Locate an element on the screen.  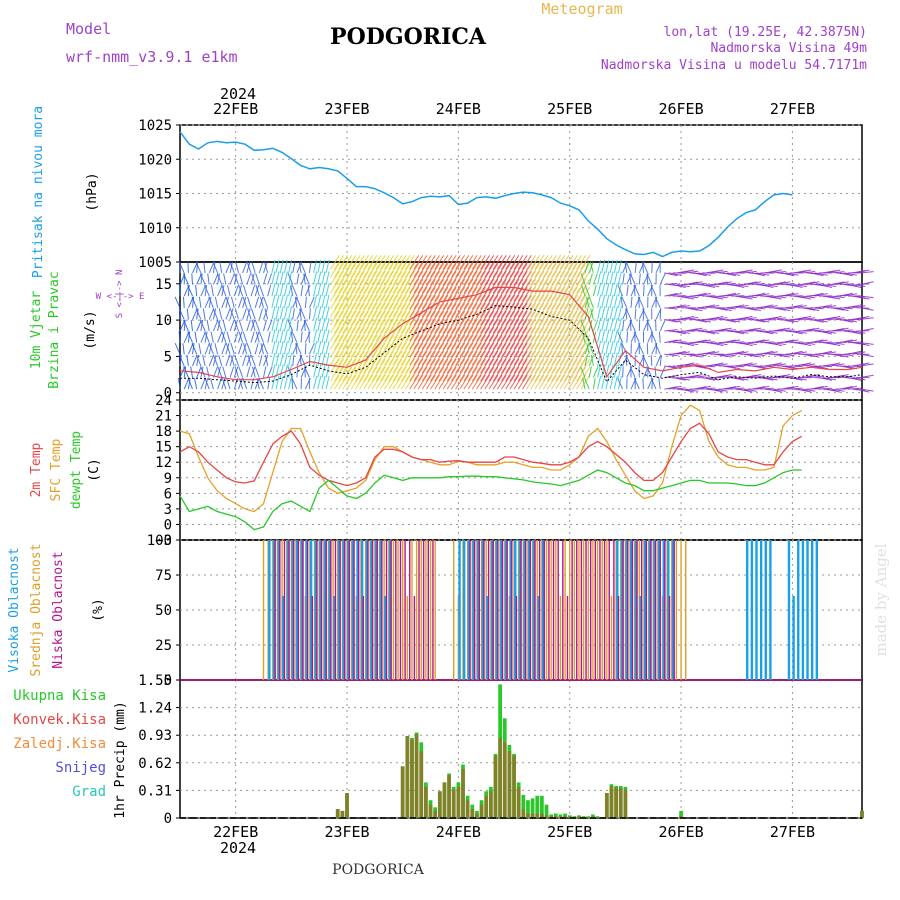
temperature-ytick-label: 24 is located at coordinates (163, 401).